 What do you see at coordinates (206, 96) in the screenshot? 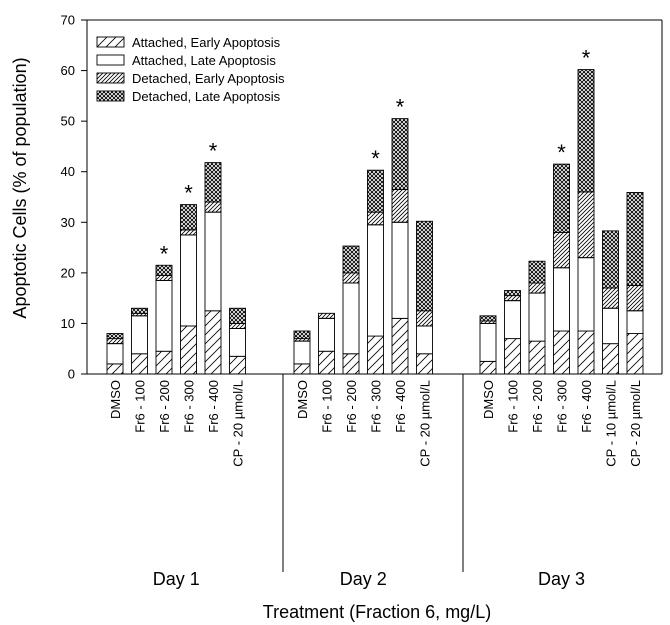
I see `legend-label: Detached, Late Apoptosis` at bounding box center [206, 96].